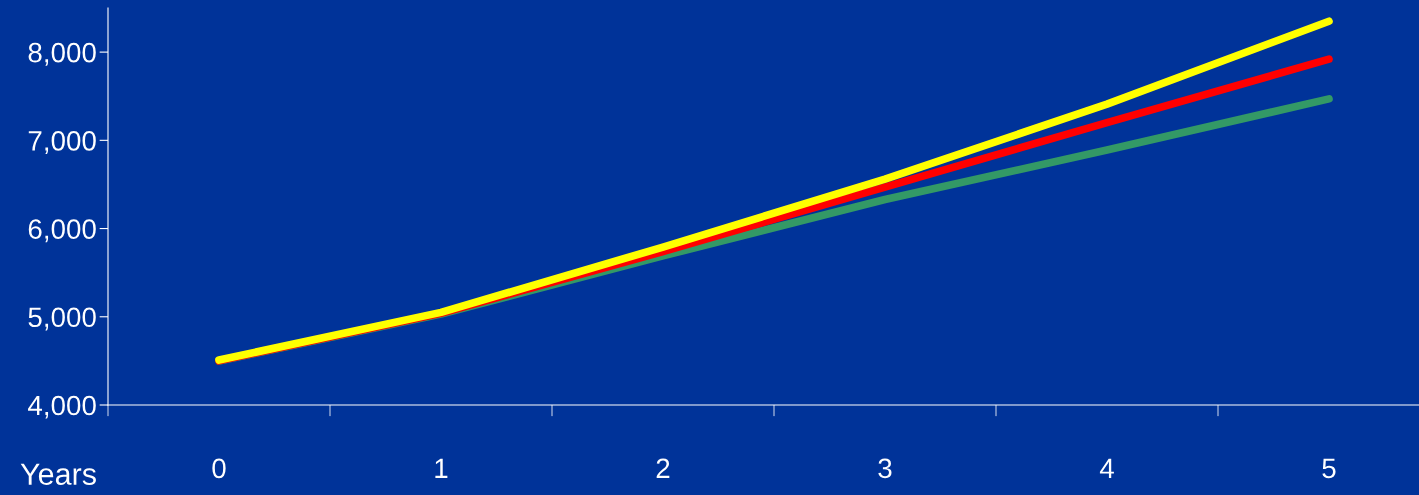 The width and height of the screenshot is (1419, 495). I want to click on y-tick-label: 7,000, so click(62, 142).